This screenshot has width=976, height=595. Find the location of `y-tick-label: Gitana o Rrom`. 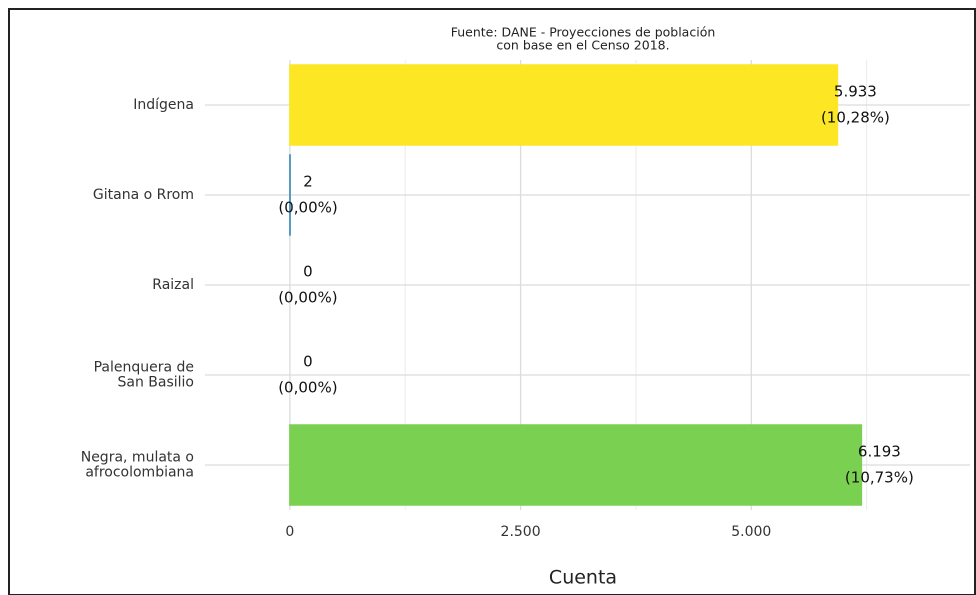

y-tick-label: Gitana o Rrom is located at coordinates (143, 195).